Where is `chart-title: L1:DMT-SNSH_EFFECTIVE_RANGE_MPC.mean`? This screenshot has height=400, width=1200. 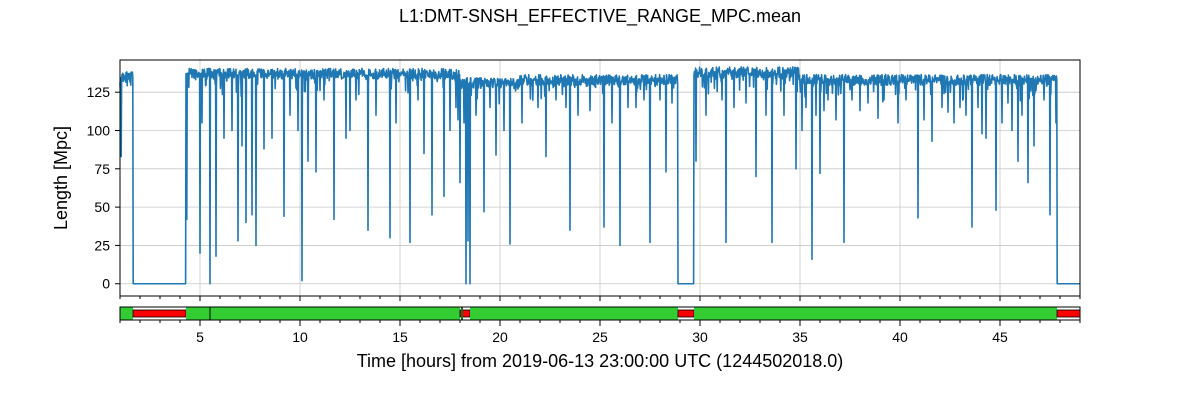
chart-title: L1:DMT-SNSH_EFFECTIVE_RANGE_MPC.mean is located at coordinates (600, 16).